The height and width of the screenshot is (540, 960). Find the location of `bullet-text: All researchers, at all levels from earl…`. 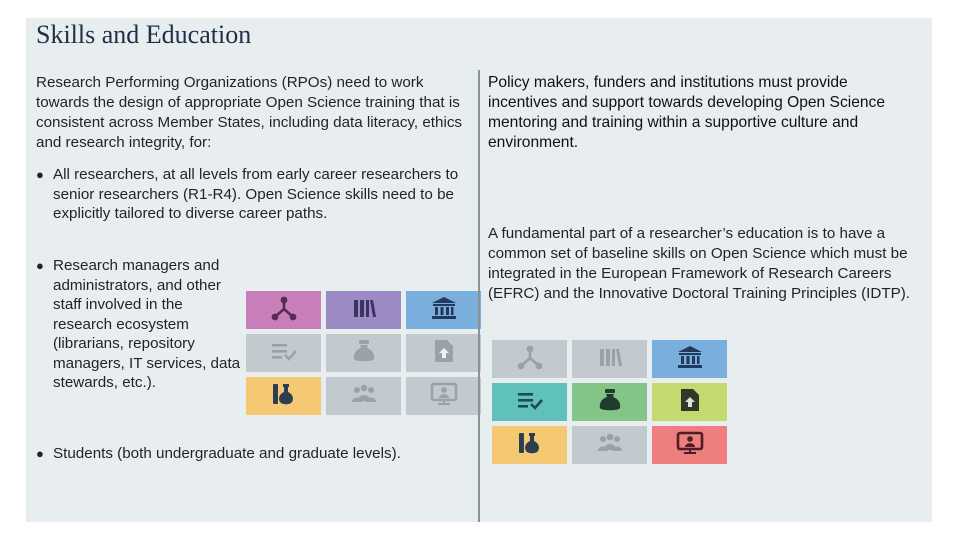

bullet-text: All researchers, at all levels from earl… is located at coordinates (256, 194).